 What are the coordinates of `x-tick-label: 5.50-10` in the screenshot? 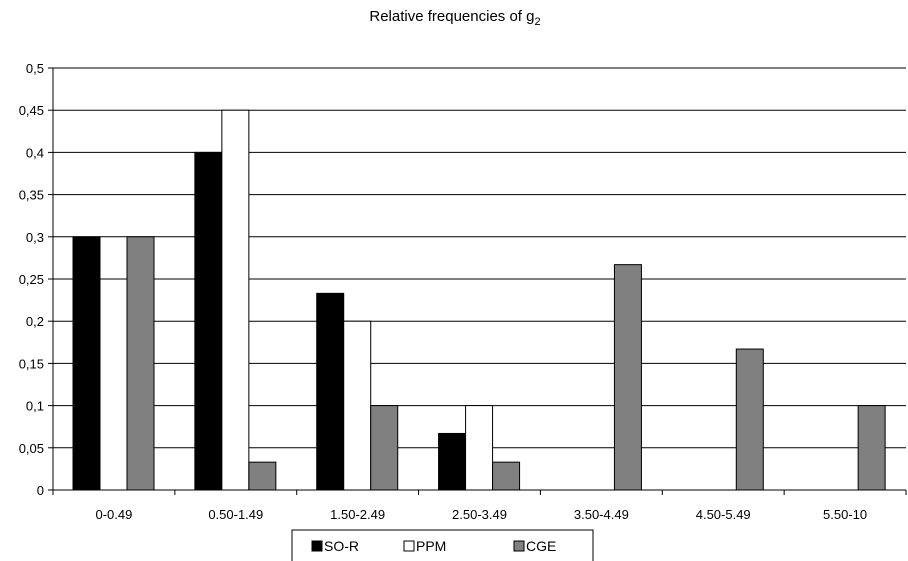 It's located at (845, 514).